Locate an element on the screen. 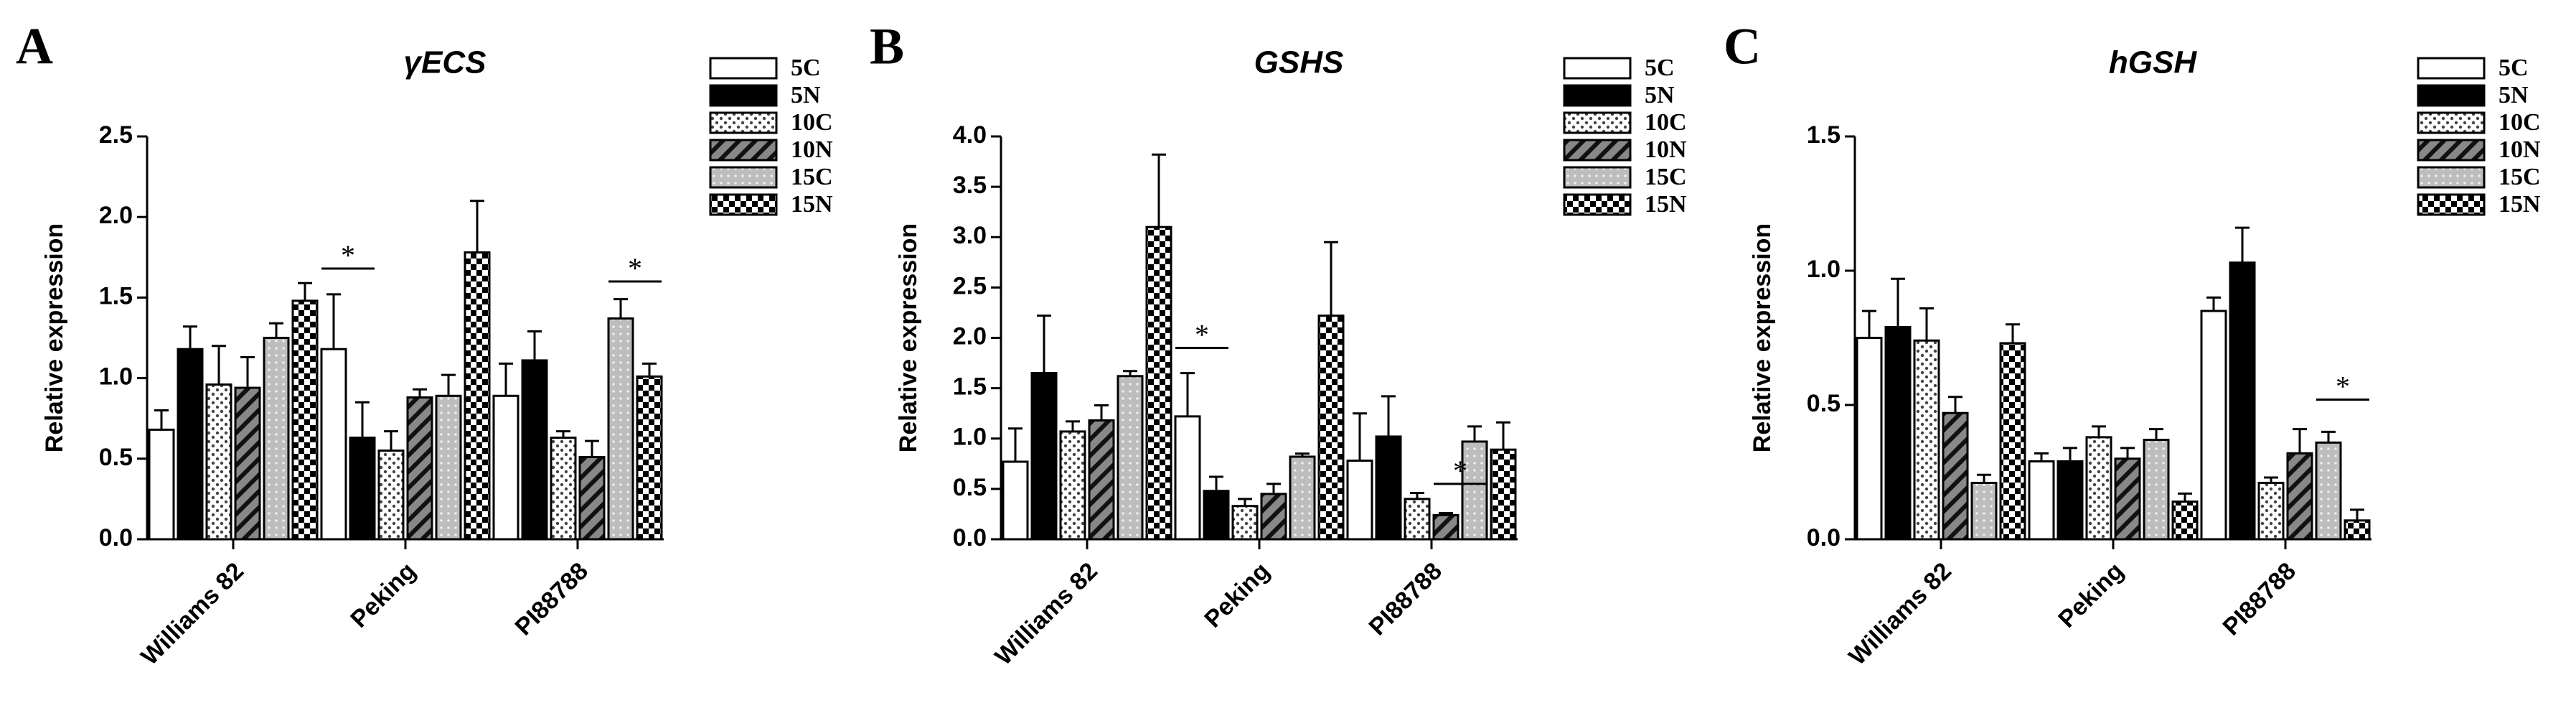 The image size is (2576, 708). y-tick-label: 3.5 is located at coordinates (970, 185).